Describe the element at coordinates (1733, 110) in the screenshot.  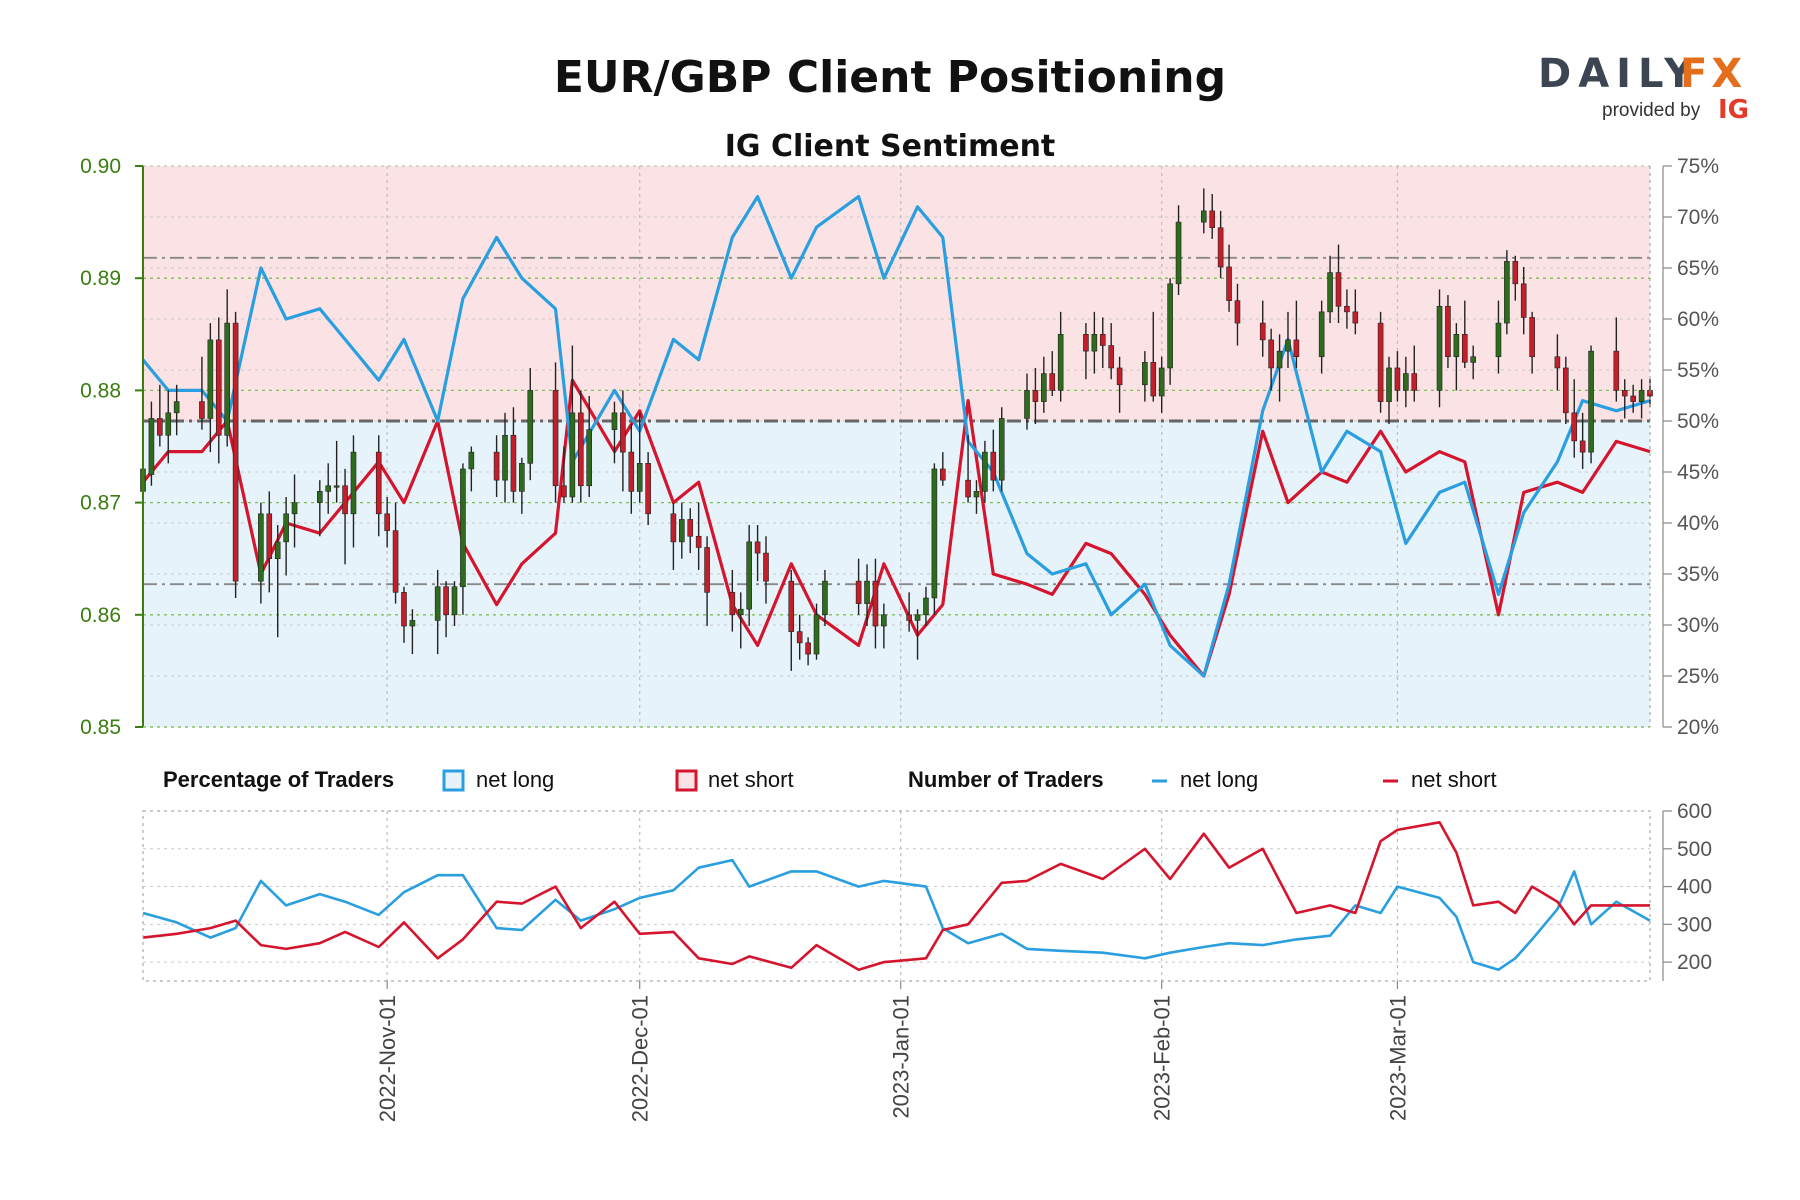
I see `logo-ig: IG` at that location.